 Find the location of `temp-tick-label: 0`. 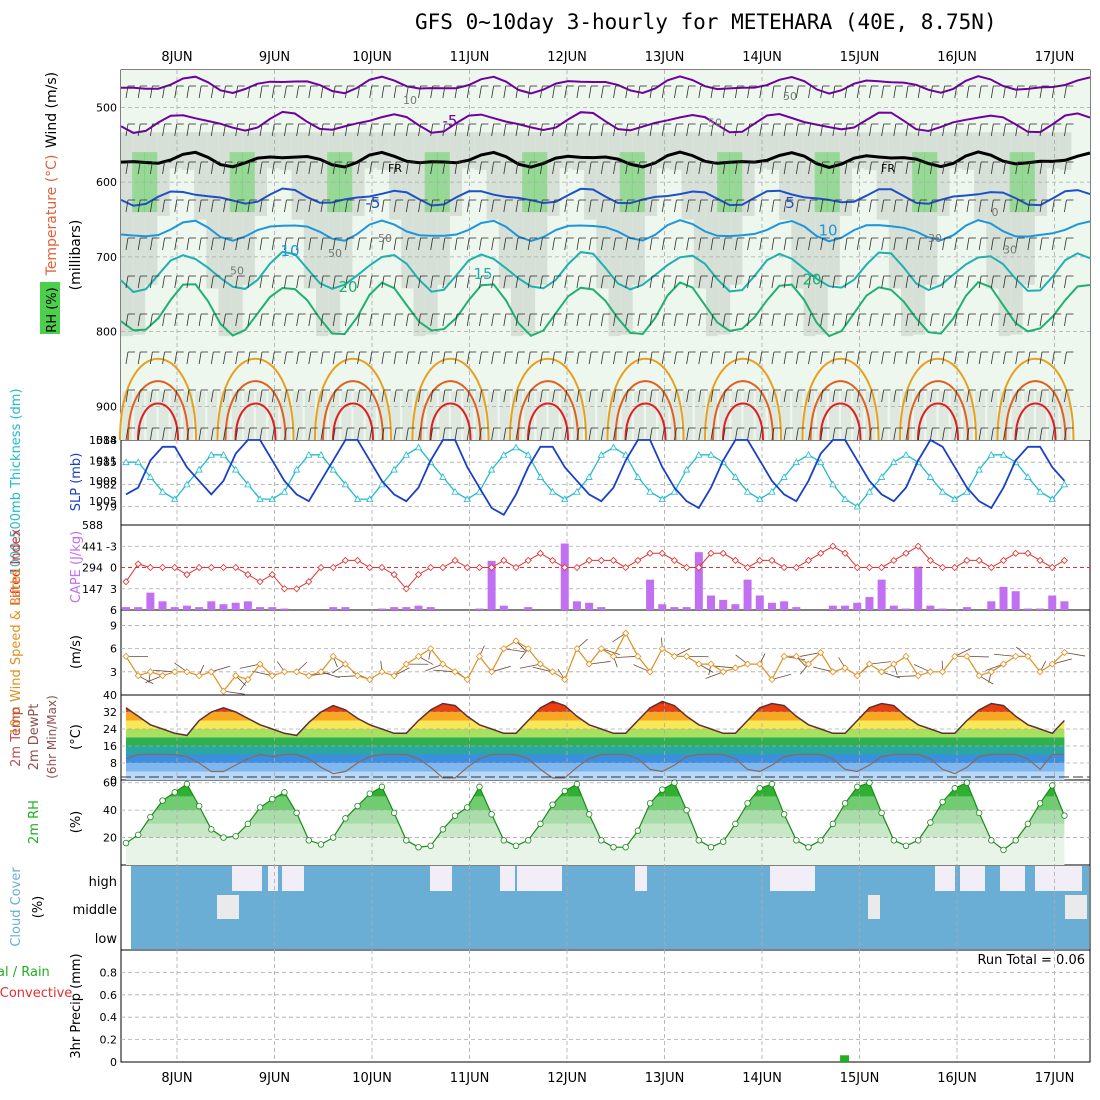

temp-tick-label: 0 is located at coordinates (113, 780).